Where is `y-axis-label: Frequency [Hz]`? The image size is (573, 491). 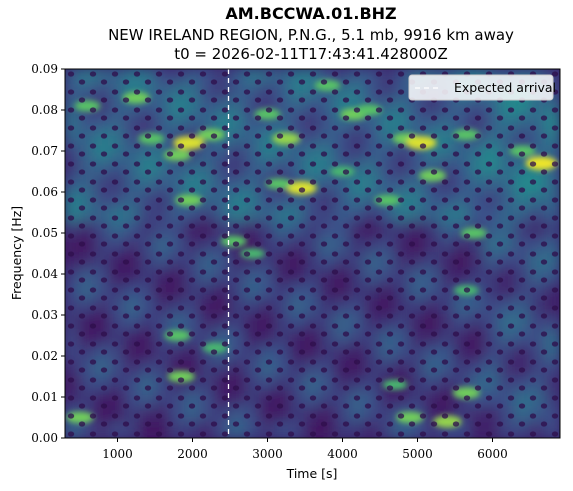 y-axis-label: Frequency [Hz] is located at coordinates (16, 253).